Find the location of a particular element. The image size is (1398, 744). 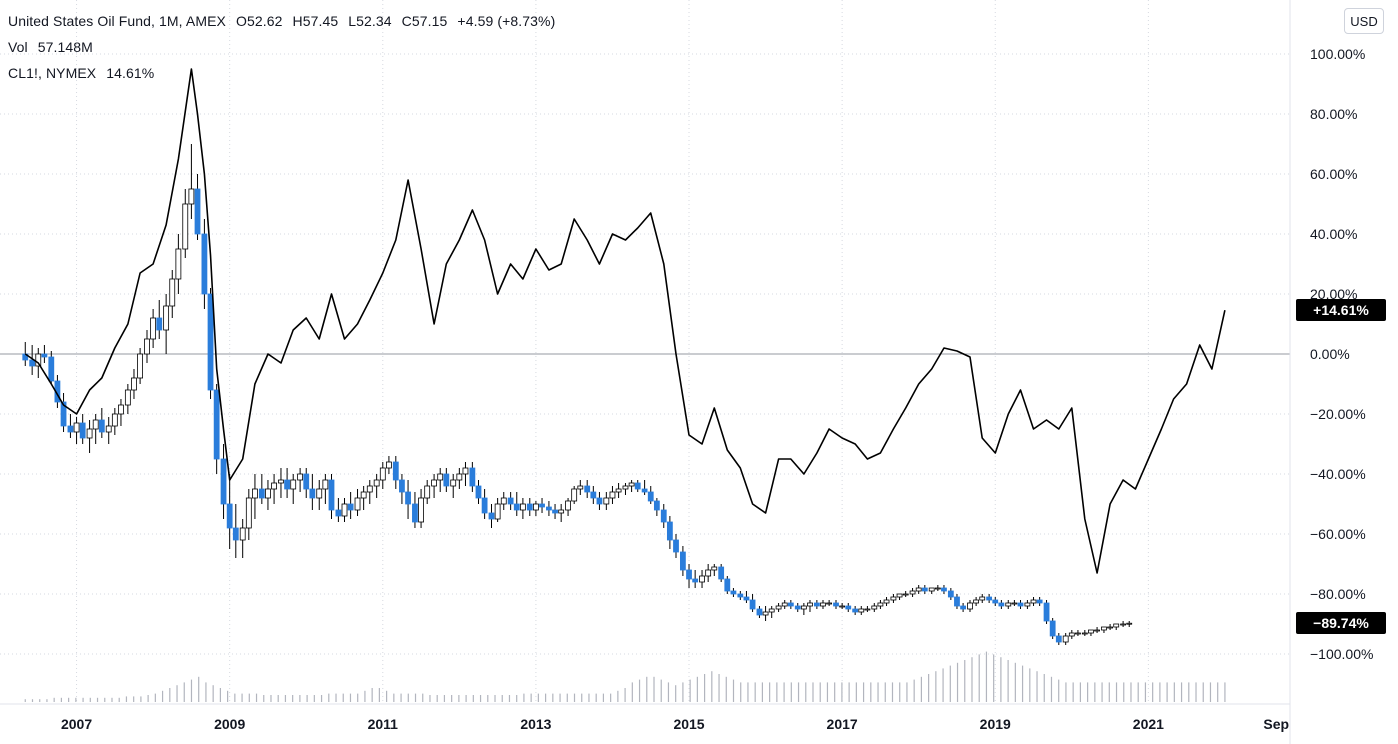

main-last-value-badge: −89.74% is located at coordinates (1341, 623).